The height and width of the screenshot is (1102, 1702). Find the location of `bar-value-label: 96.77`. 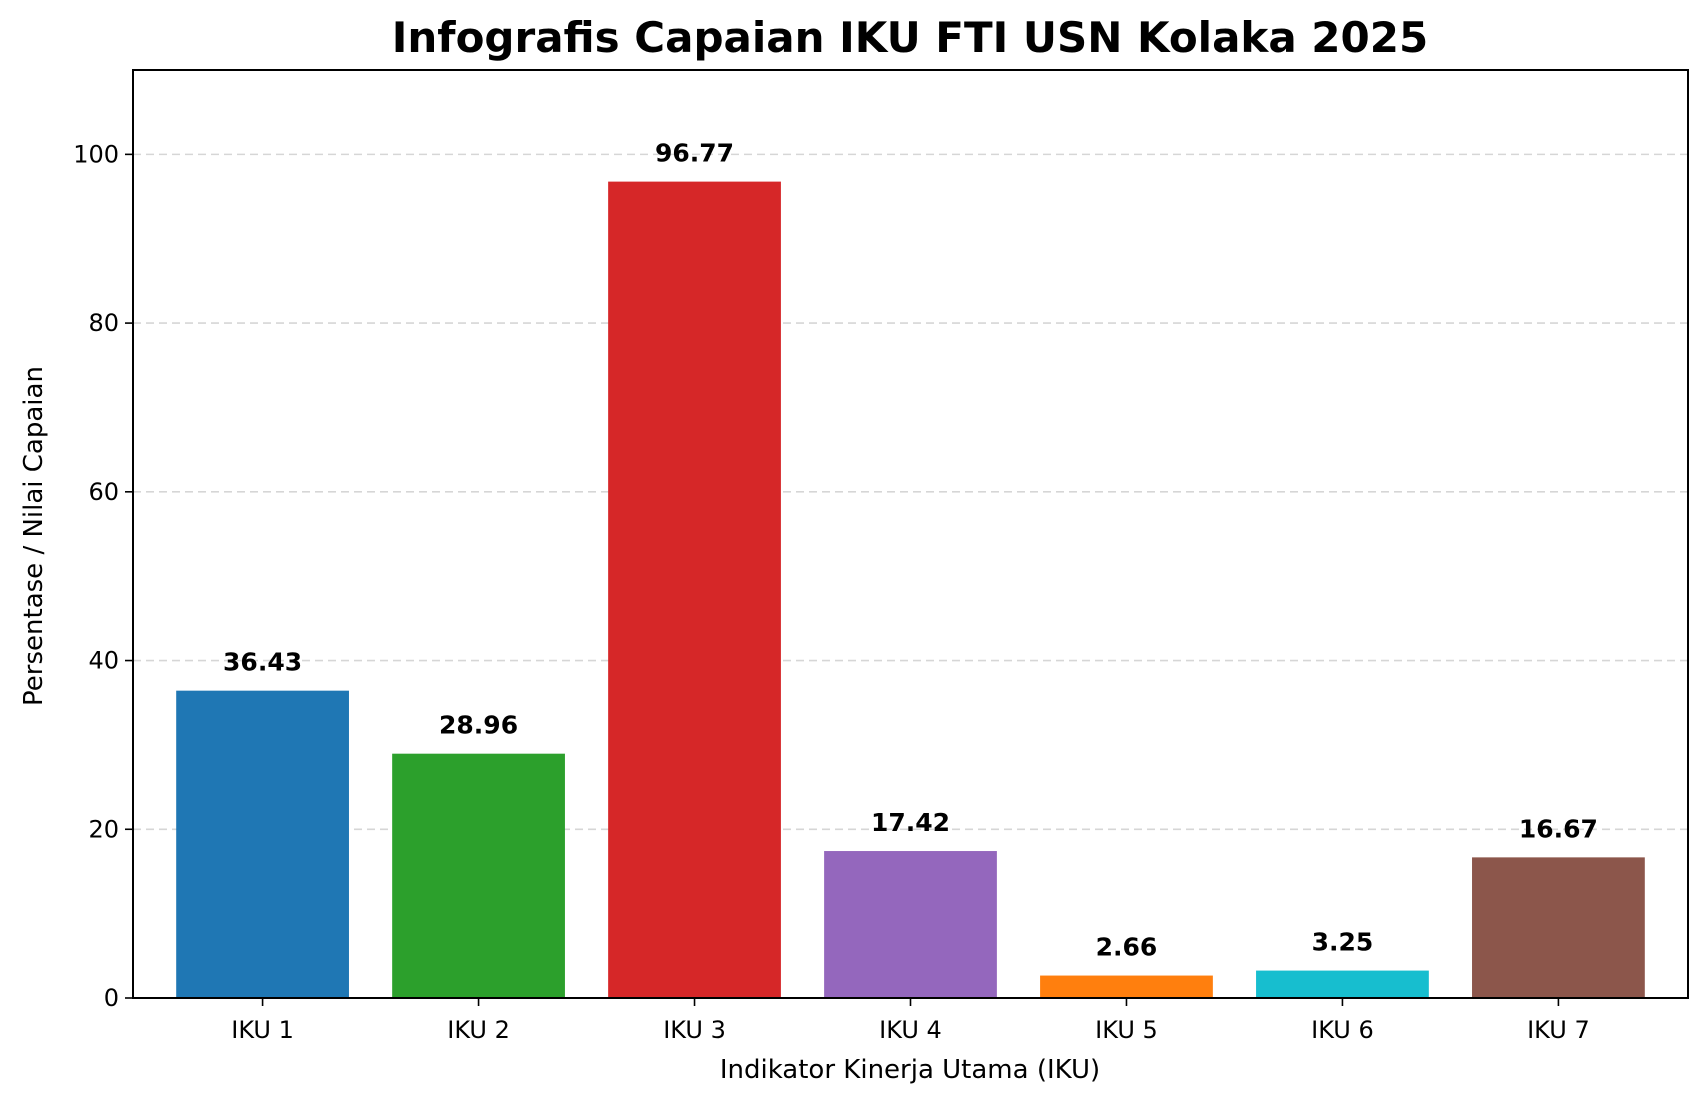

bar-value-label: 96.77 is located at coordinates (694, 153).